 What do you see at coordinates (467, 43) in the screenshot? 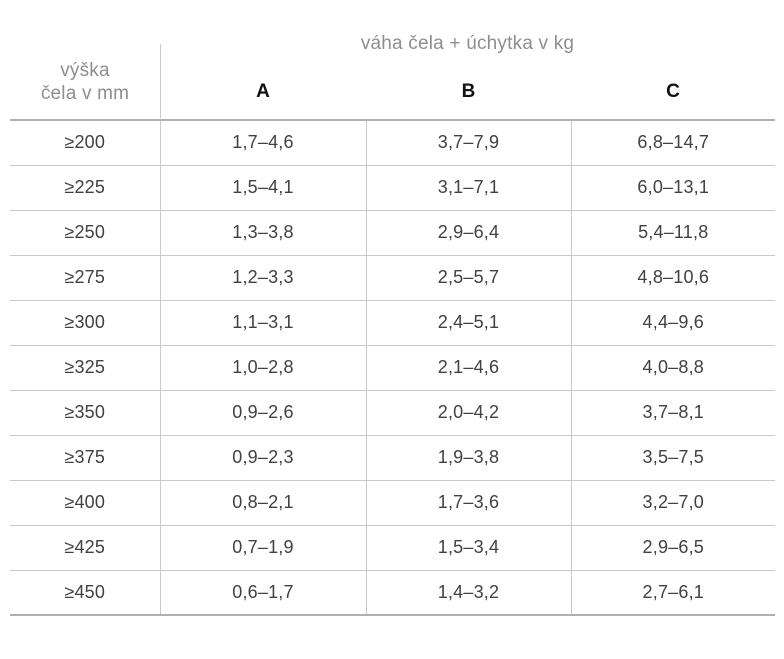
I see `group-header: váha čela + úchytka v kg` at bounding box center [467, 43].